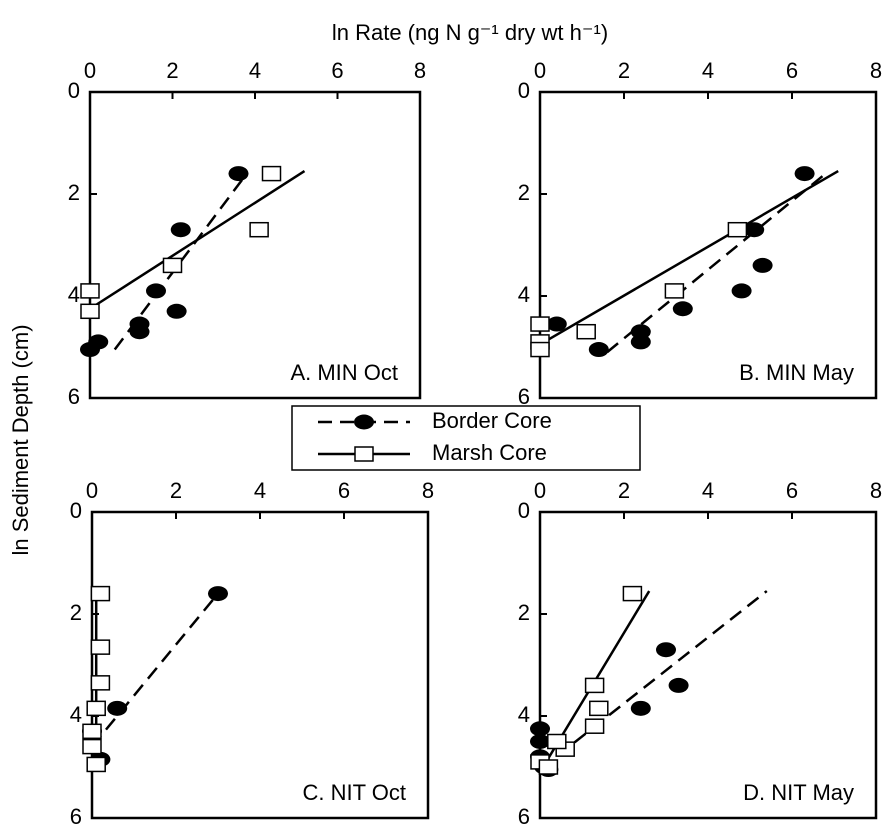 The width and height of the screenshot is (886, 834). I want to click on legend-label: Border Core, so click(492, 420).